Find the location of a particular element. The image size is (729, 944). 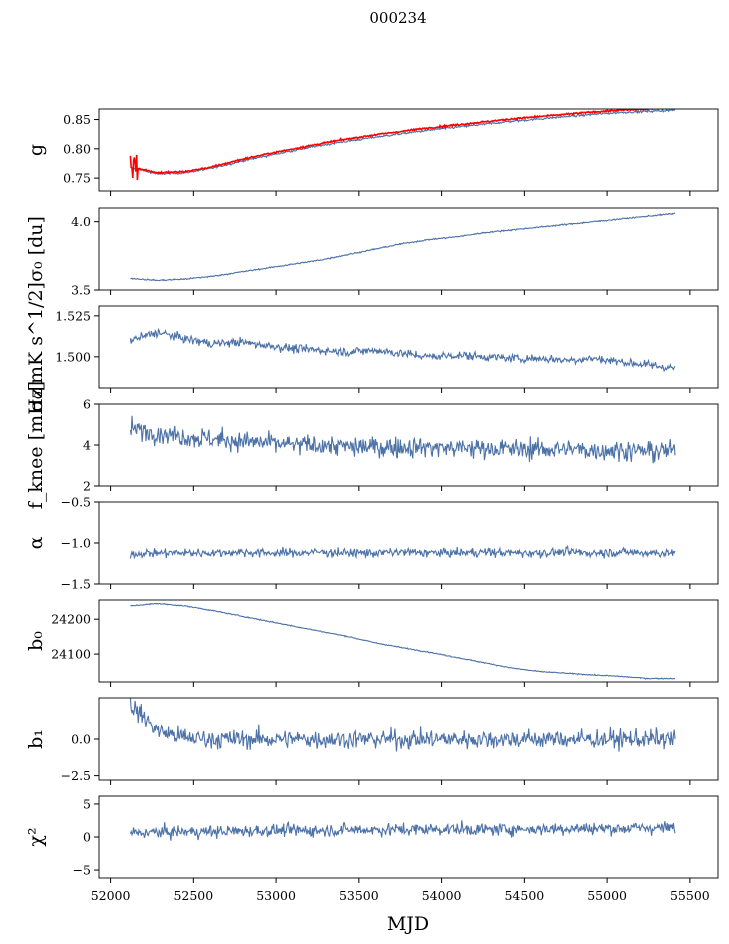

y-axis-label: σ₀[mK s^1/2] is located at coordinates (36, 347).